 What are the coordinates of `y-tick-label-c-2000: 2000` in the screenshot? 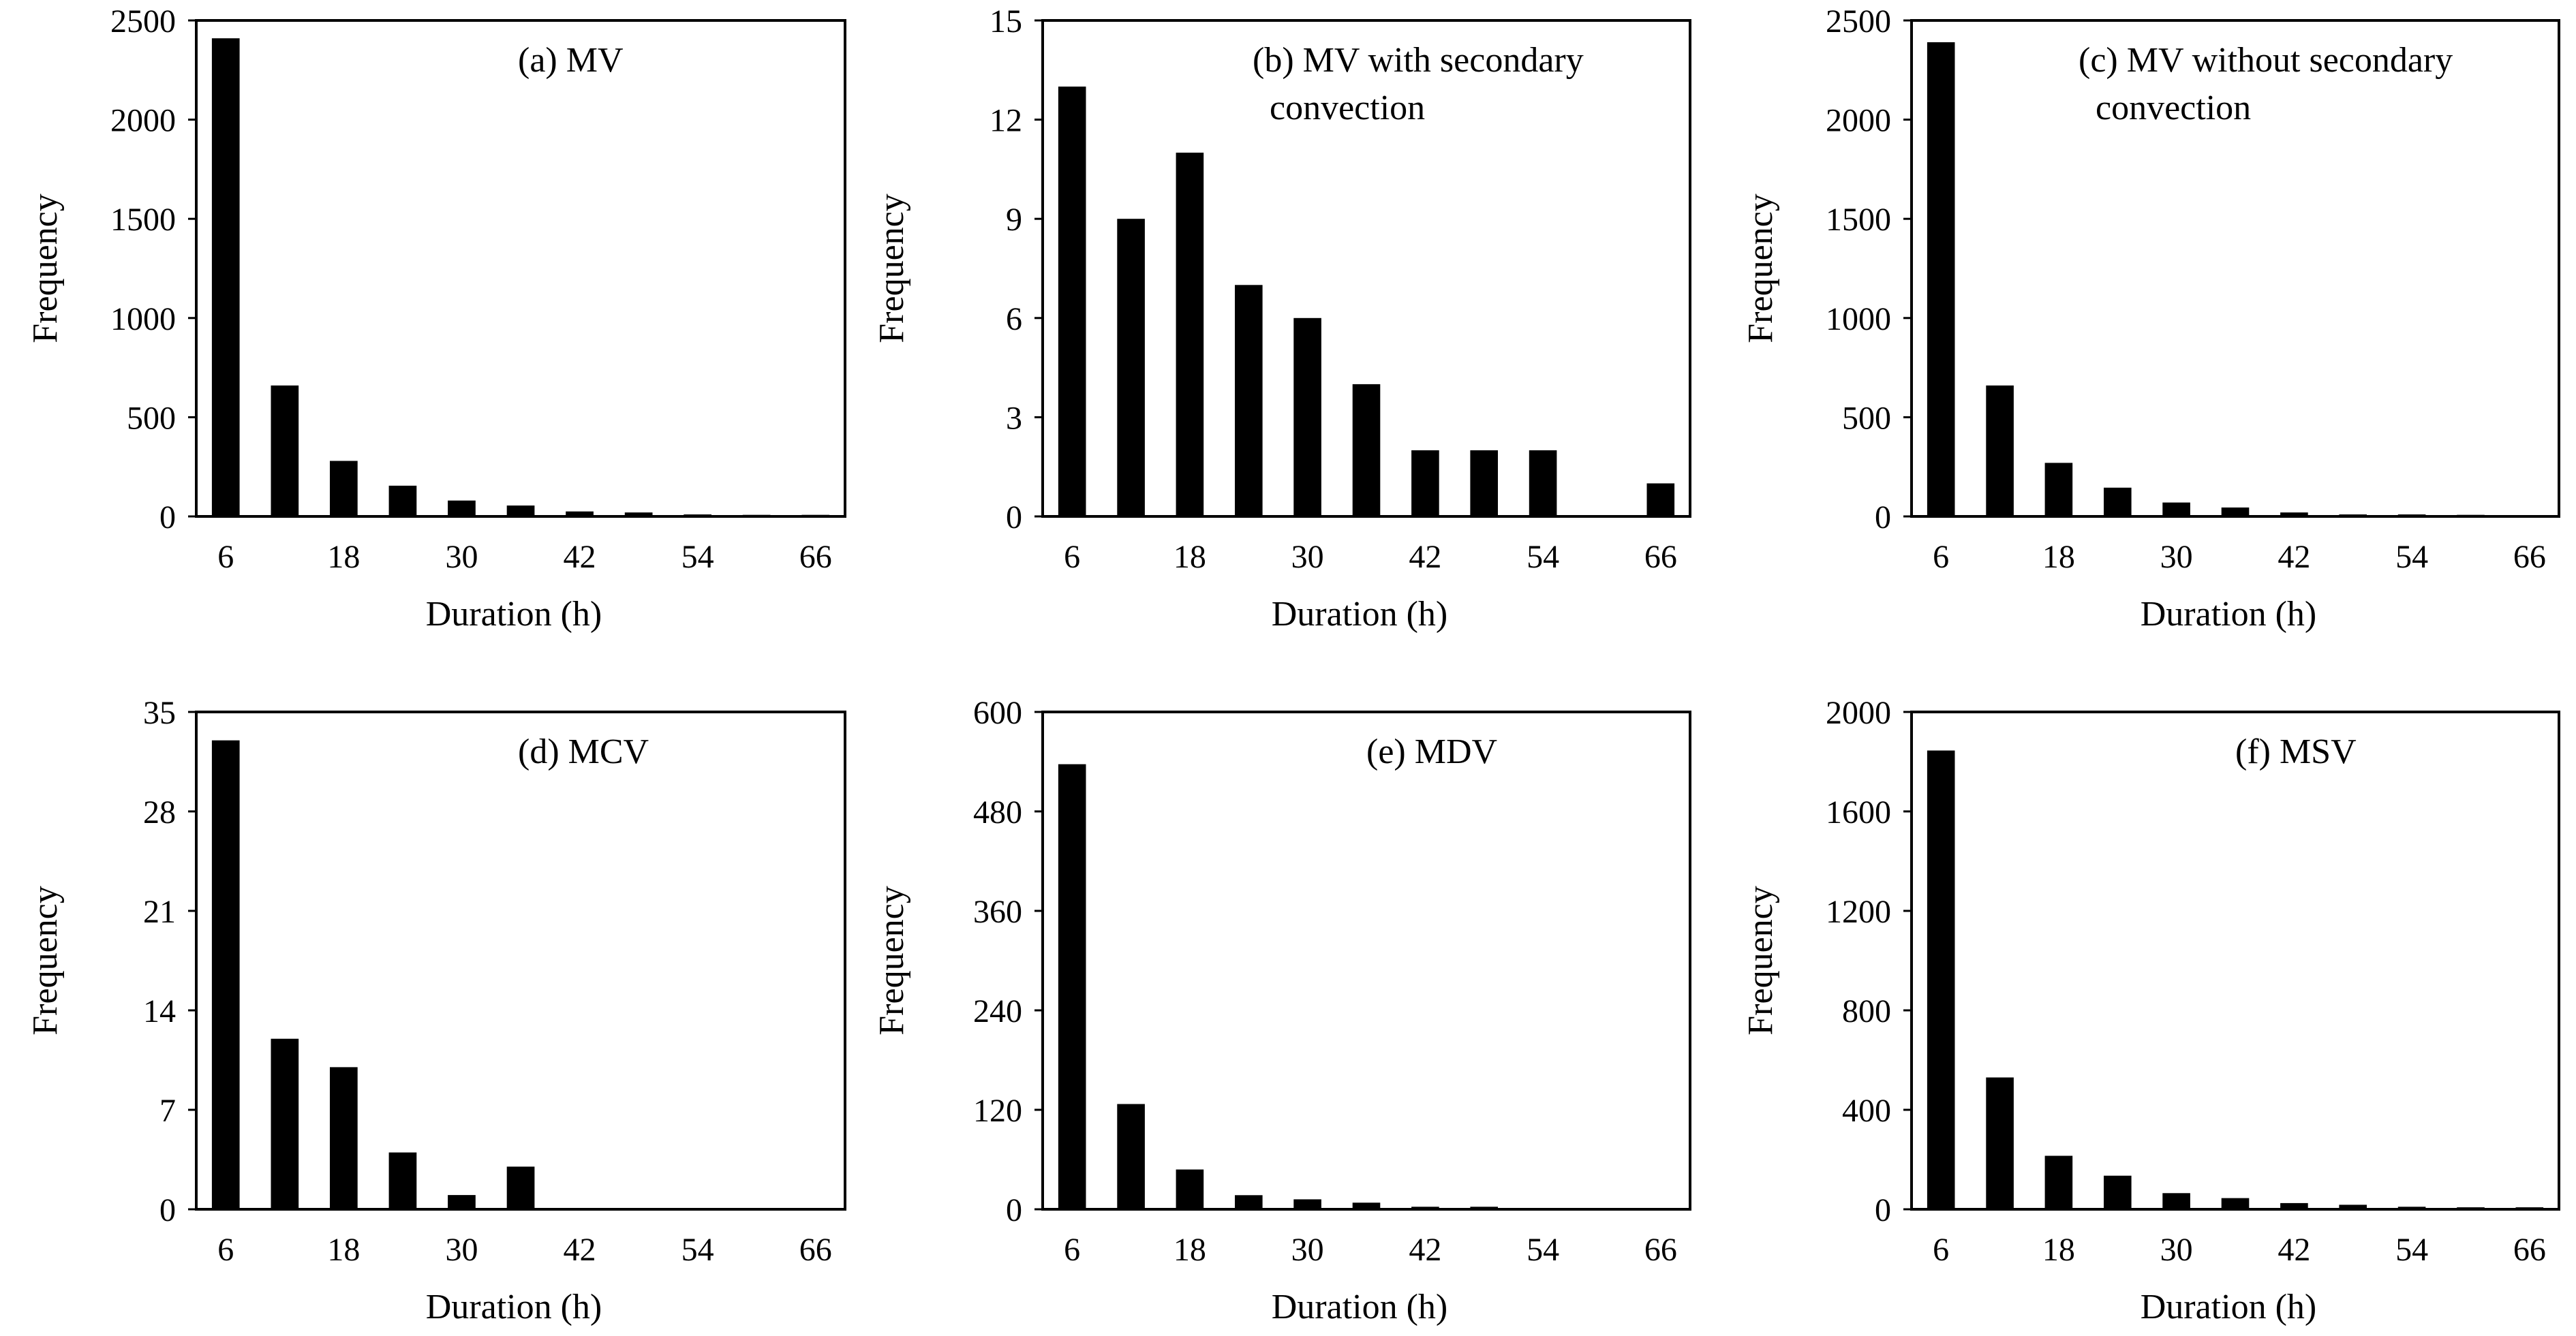 It's located at (1858, 121).